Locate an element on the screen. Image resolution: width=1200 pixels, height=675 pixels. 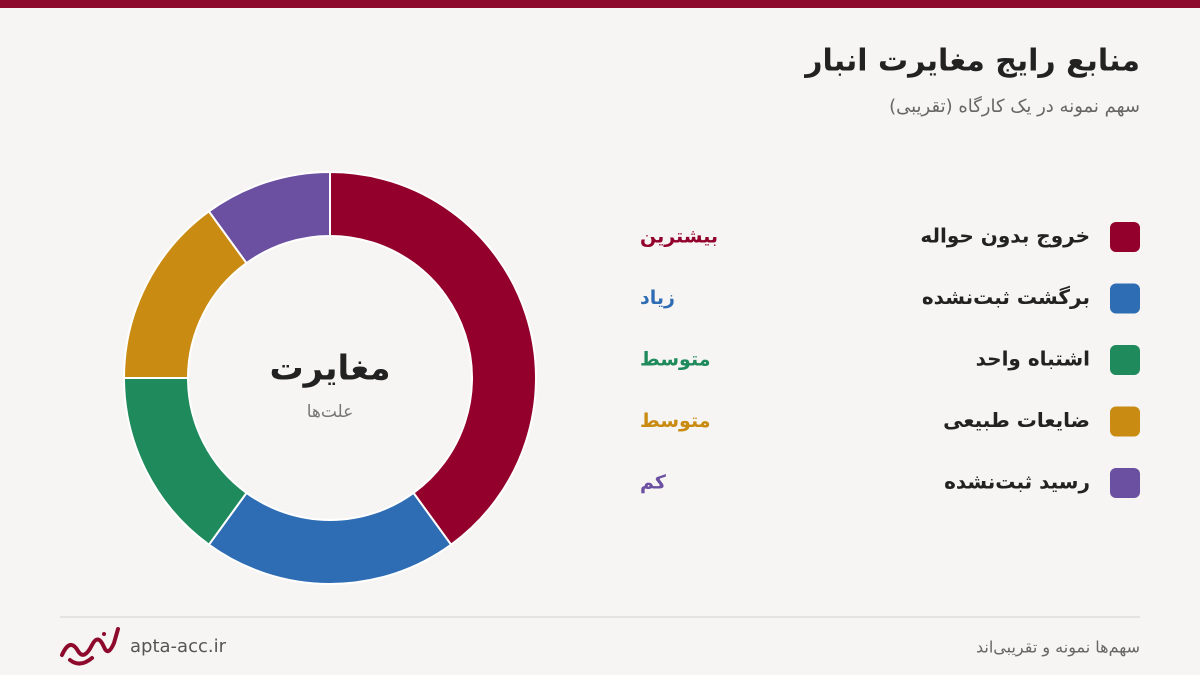
center-subtitle: علت‌ها is located at coordinates (330, 412).